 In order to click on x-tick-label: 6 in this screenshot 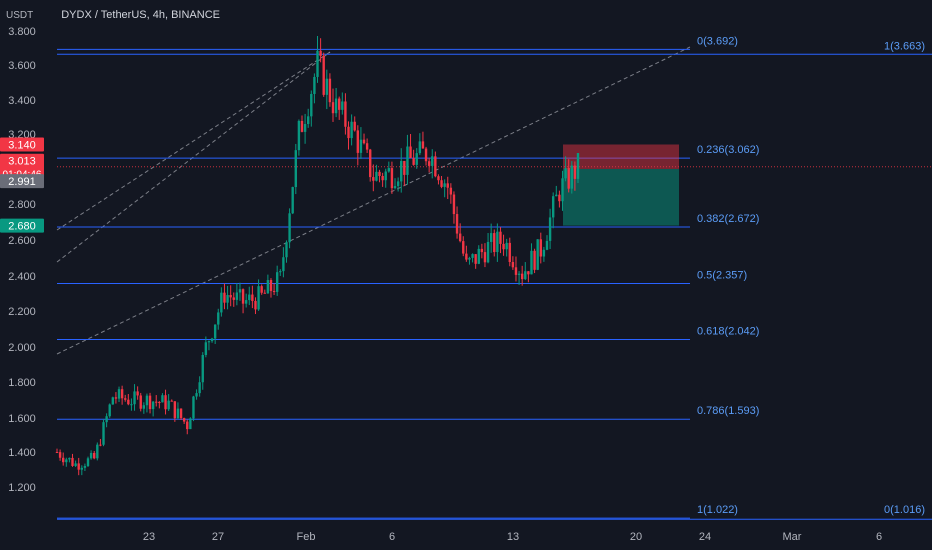, I will do `click(392, 537)`.